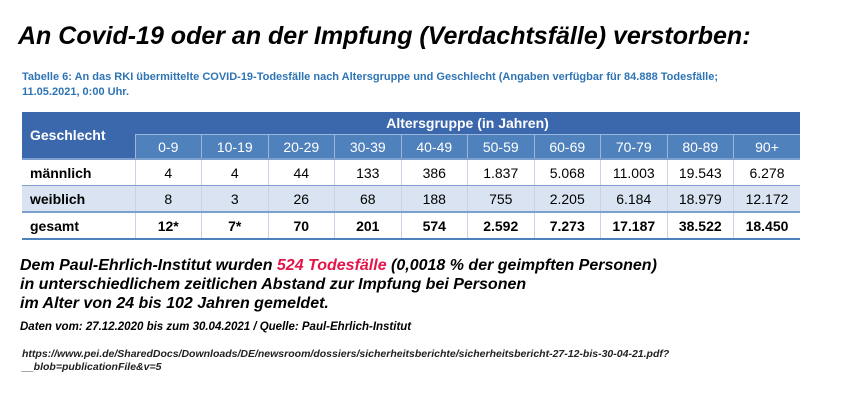 The image size is (843, 400). What do you see at coordinates (331, 265) in the screenshot?
I see `death-count-highlight: 524 Todesfälle` at bounding box center [331, 265].